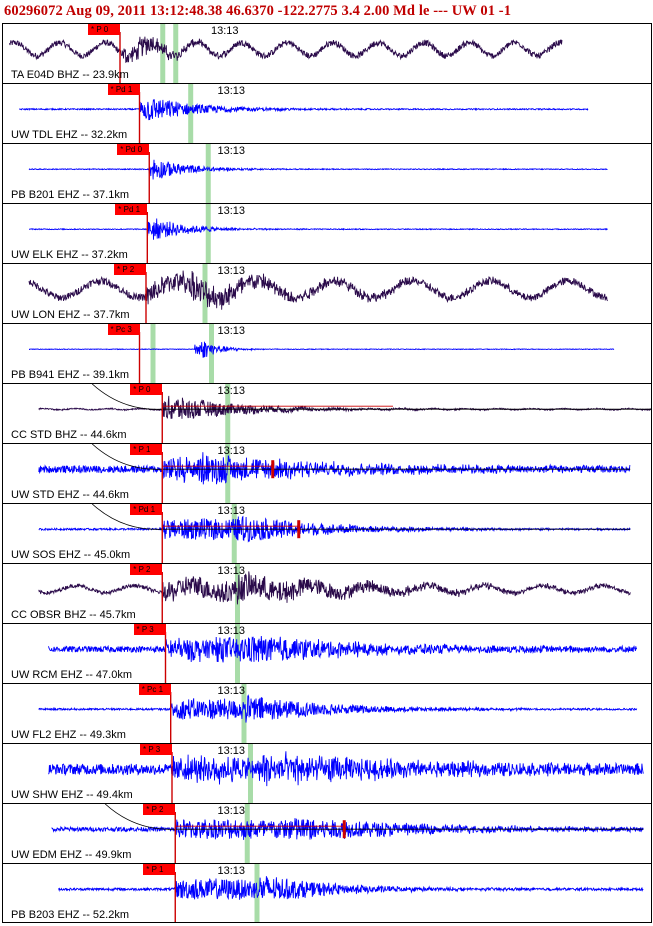  What do you see at coordinates (73, 615) in the screenshot?
I see `station-label: CC OBSR BHZ -- 45.7km` at bounding box center [73, 615].